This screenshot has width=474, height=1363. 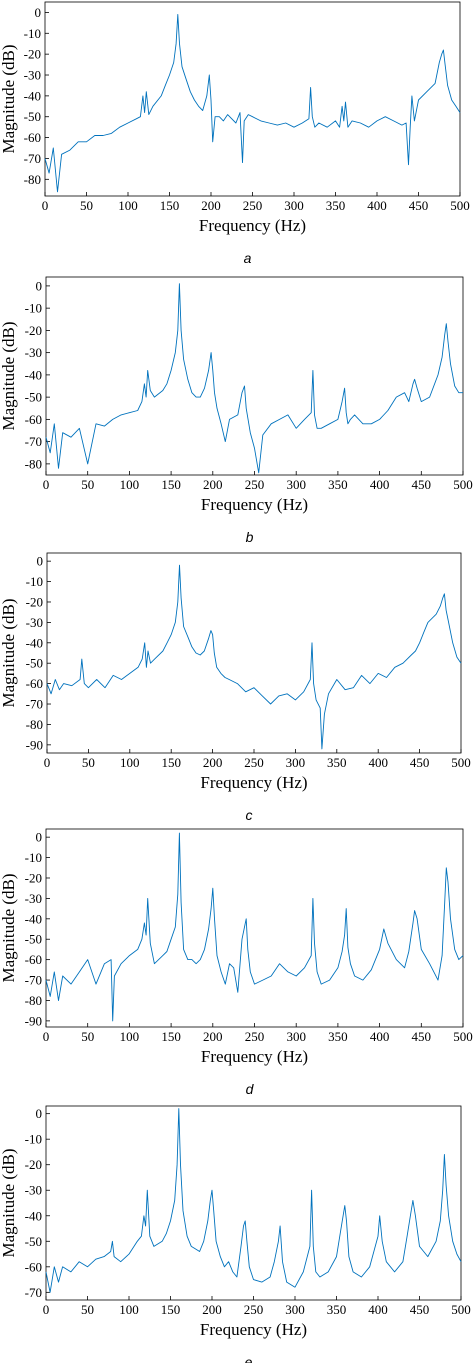 I want to click on panel-caption: d, so click(x=250, y=1089).